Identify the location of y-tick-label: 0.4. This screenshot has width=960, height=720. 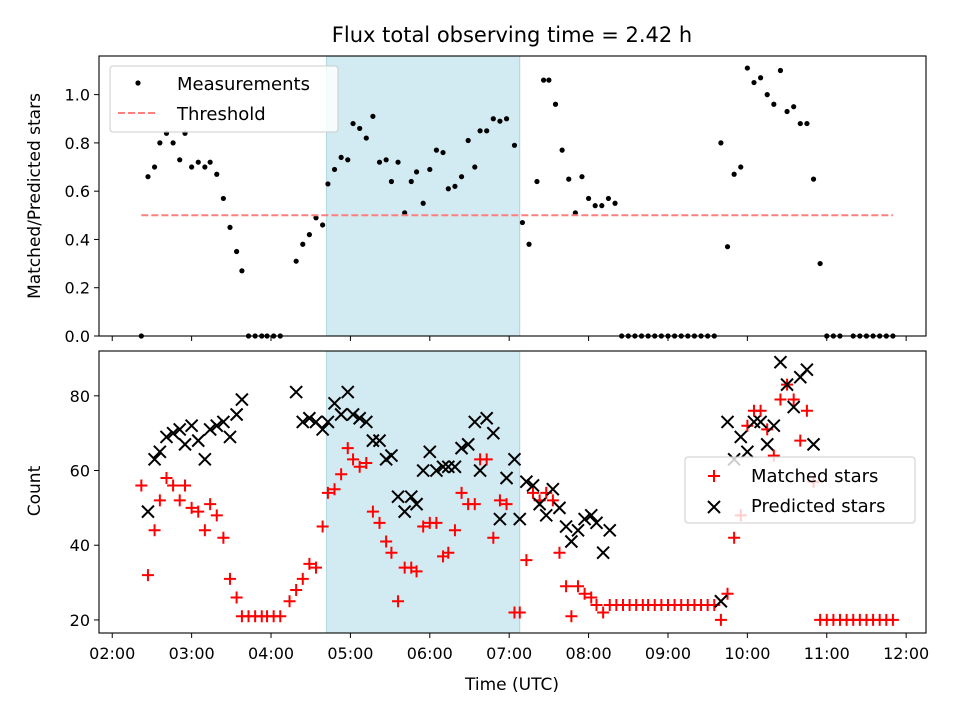
(77, 239).